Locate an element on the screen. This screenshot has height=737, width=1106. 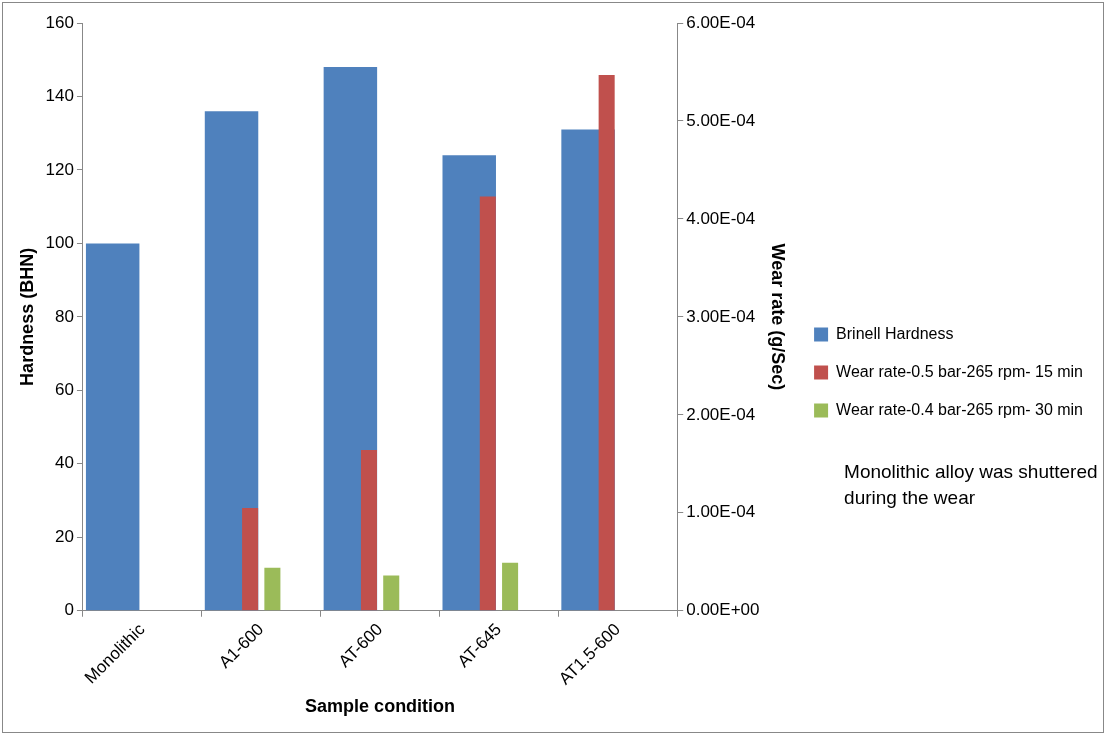
x-axis-title: Sample condition is located at coordinates (380, 706).